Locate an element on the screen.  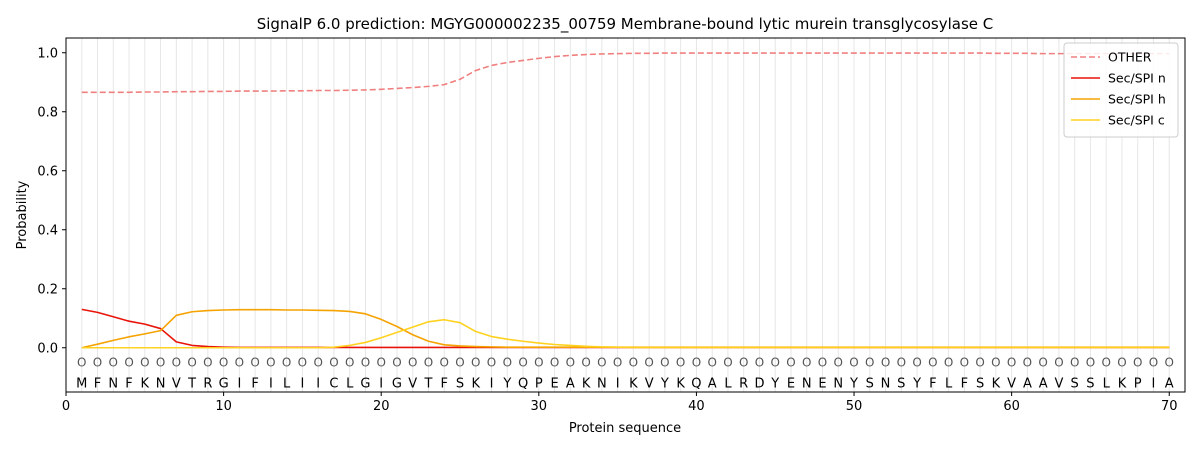
x-tick-label: 40 is located at coordinates (696, 406).